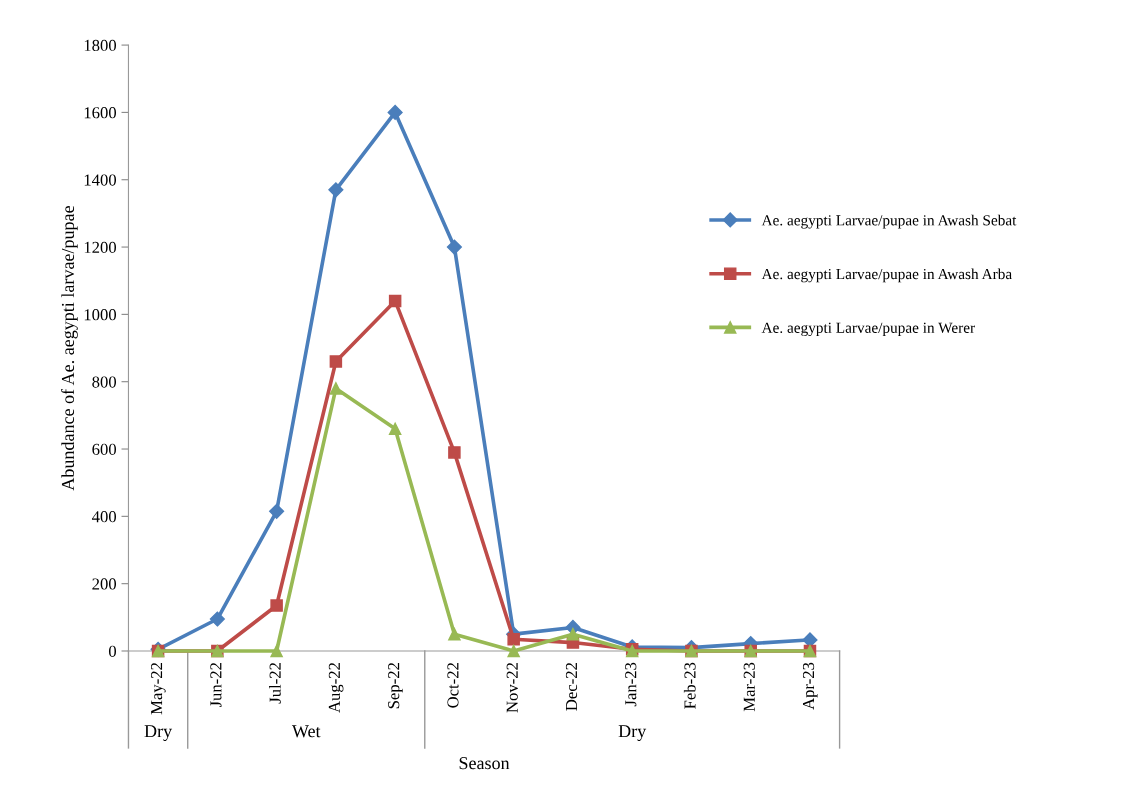 The height and width of the screenshot is (791, 1147). Describe the element at coordinates (889, 221) in the screenshot. I see `legend-label: Ae. aegypti Larvae/pupae in Awash Sebat` at that location.